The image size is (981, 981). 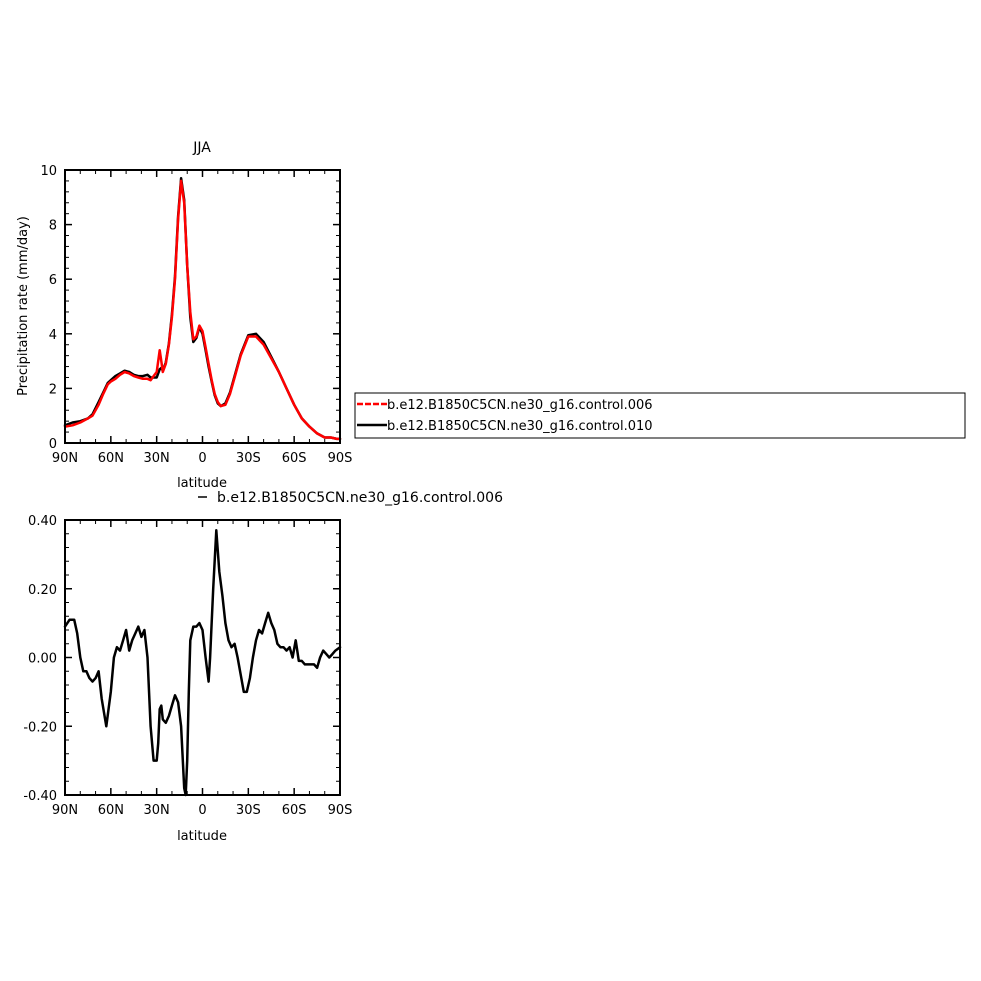 I want to click on y-tick-label: 0.20, so click(x=42, y=590).